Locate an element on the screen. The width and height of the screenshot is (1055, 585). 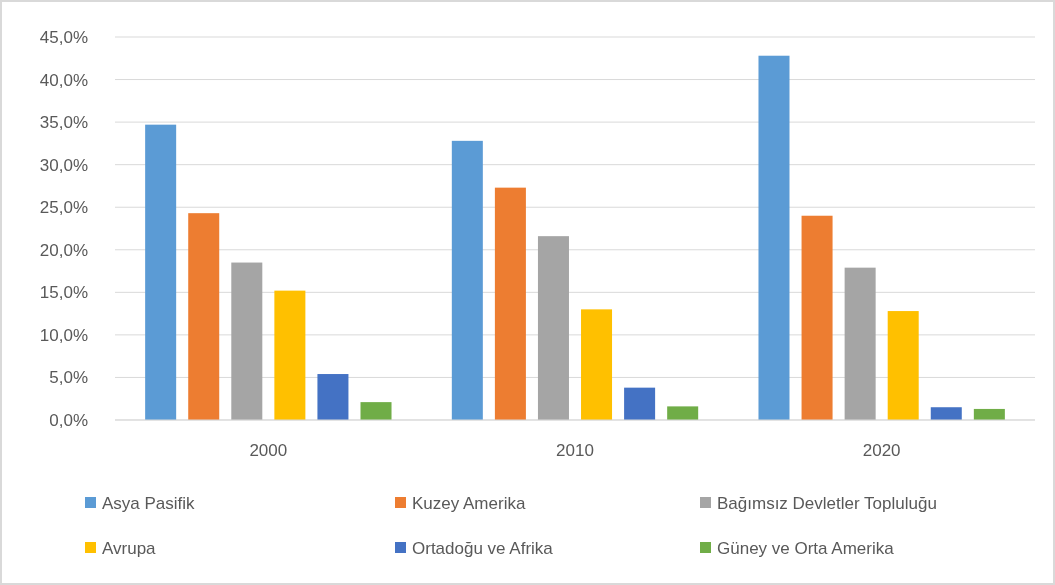
legend-label: Avrupa is located at coordinates (129, 548).